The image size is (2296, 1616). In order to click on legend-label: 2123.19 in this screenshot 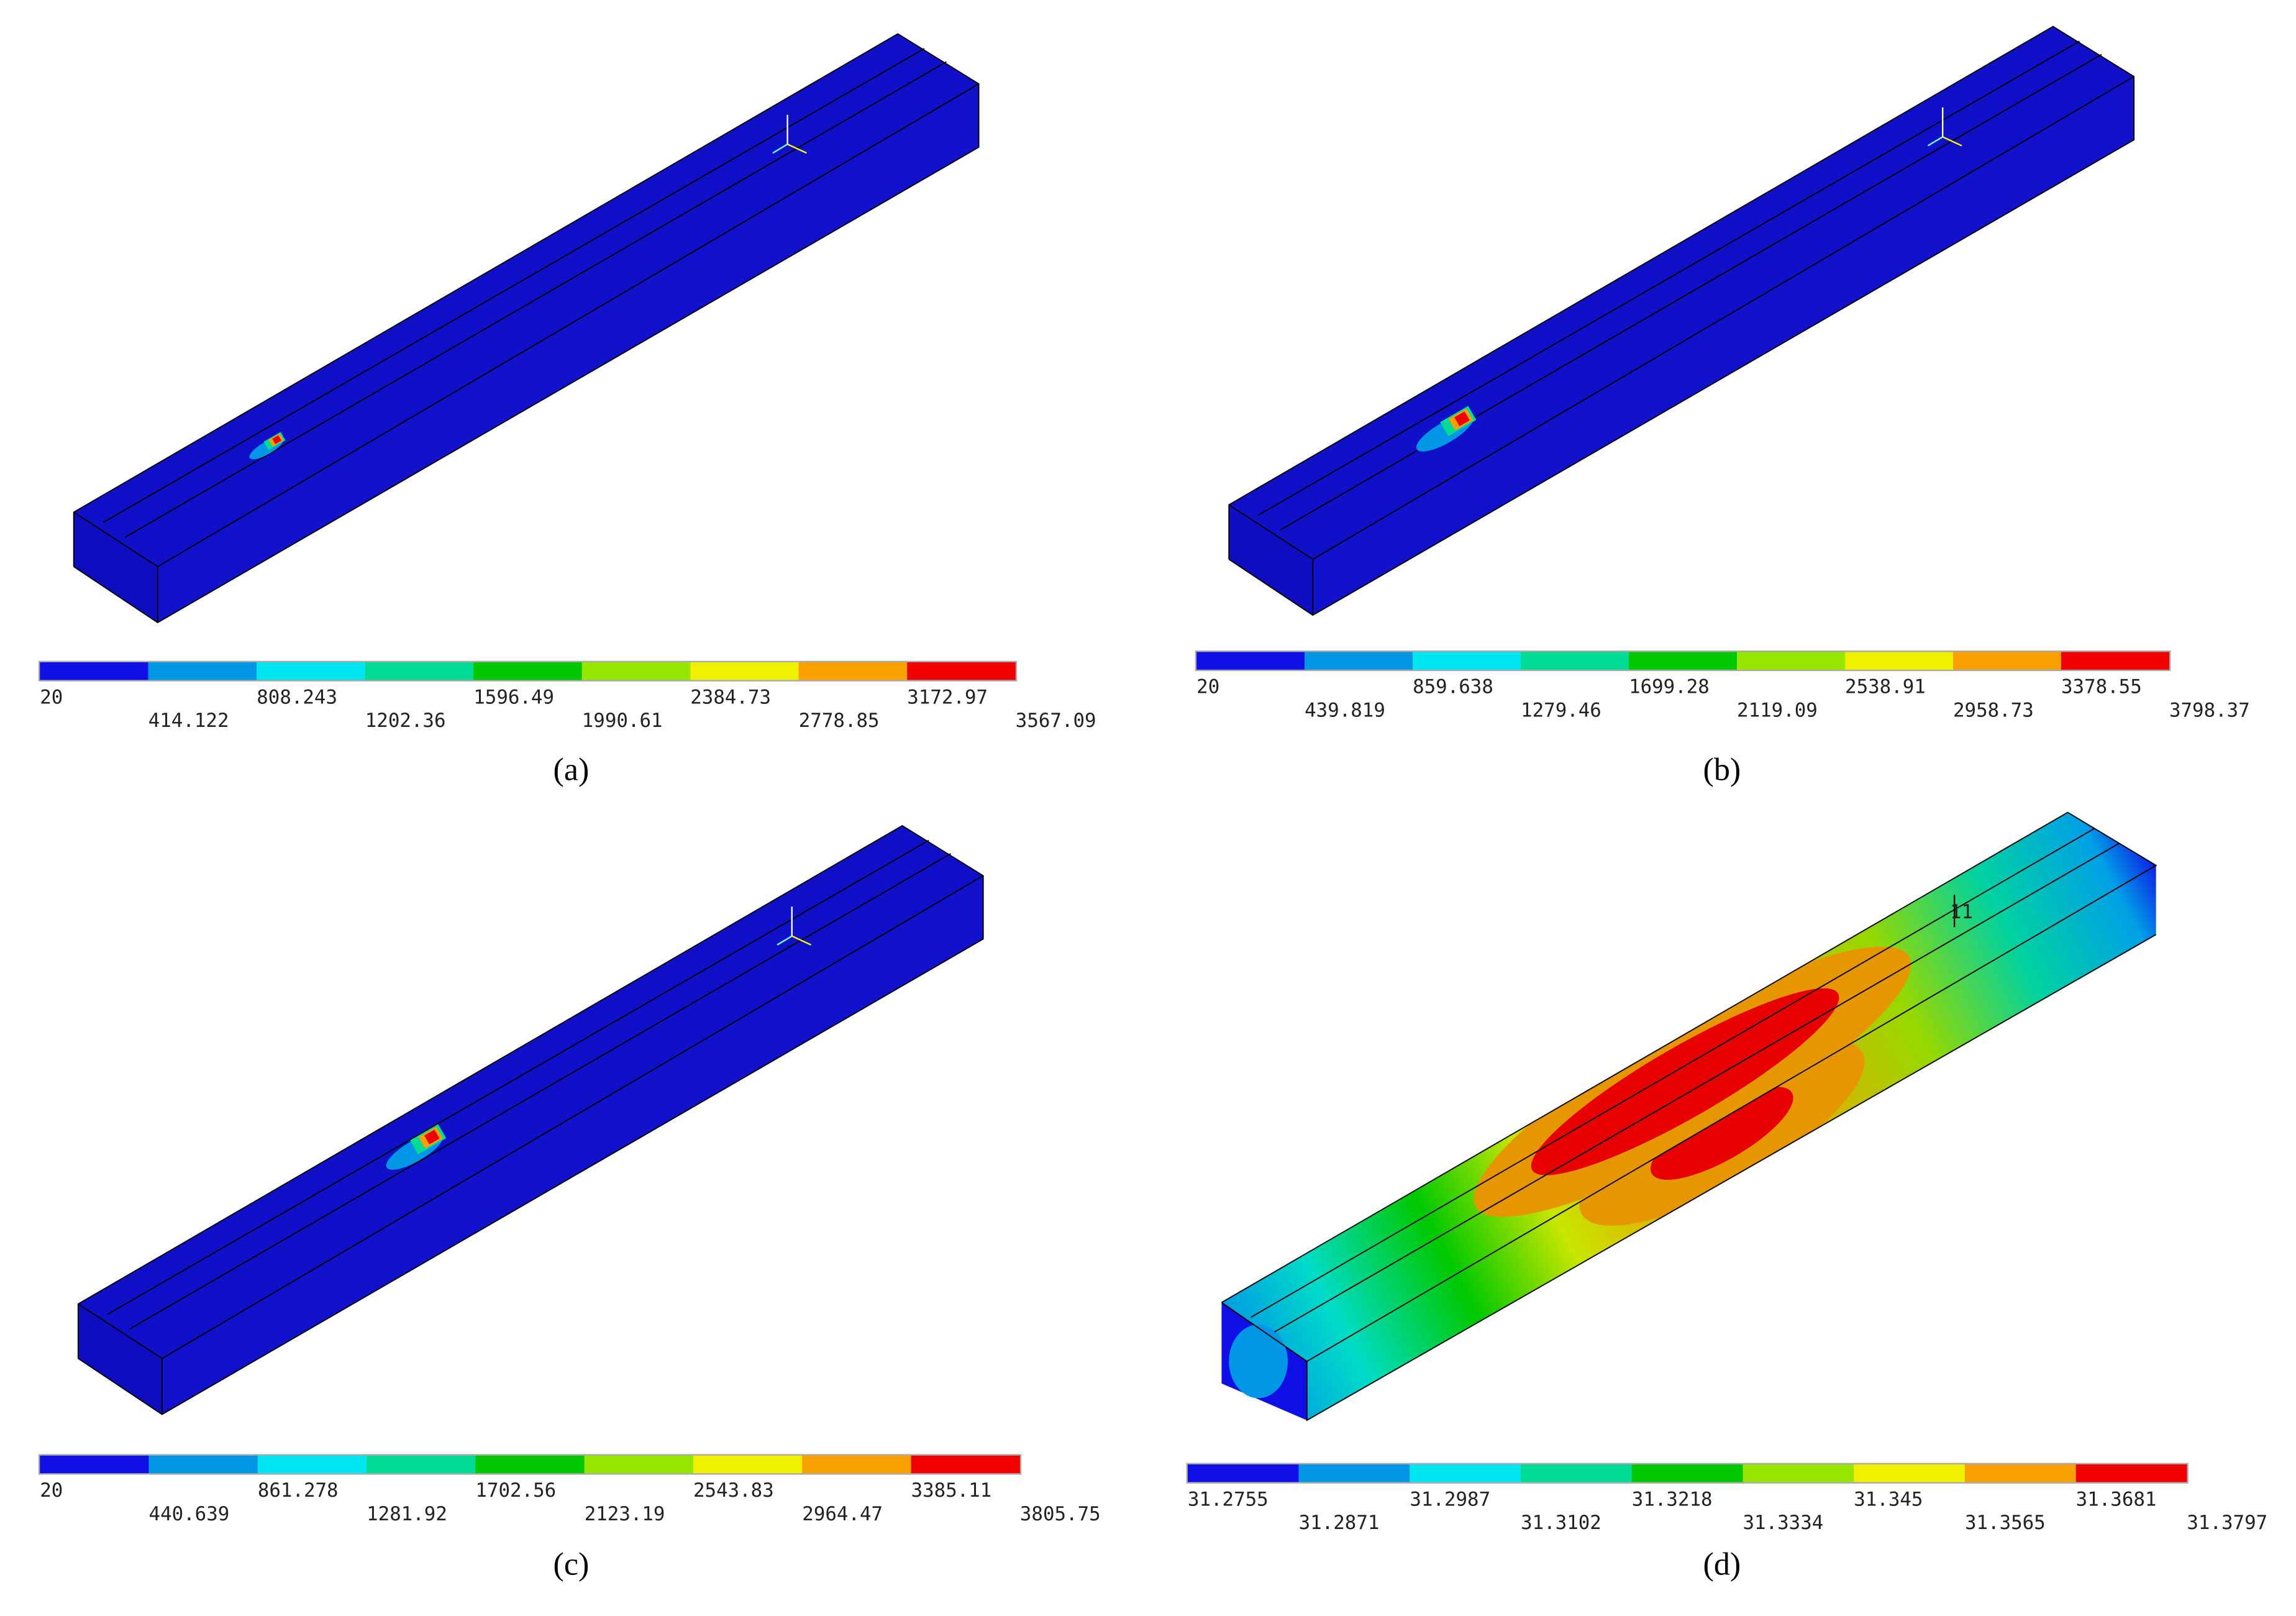, I will do `click(625, 1514)`.